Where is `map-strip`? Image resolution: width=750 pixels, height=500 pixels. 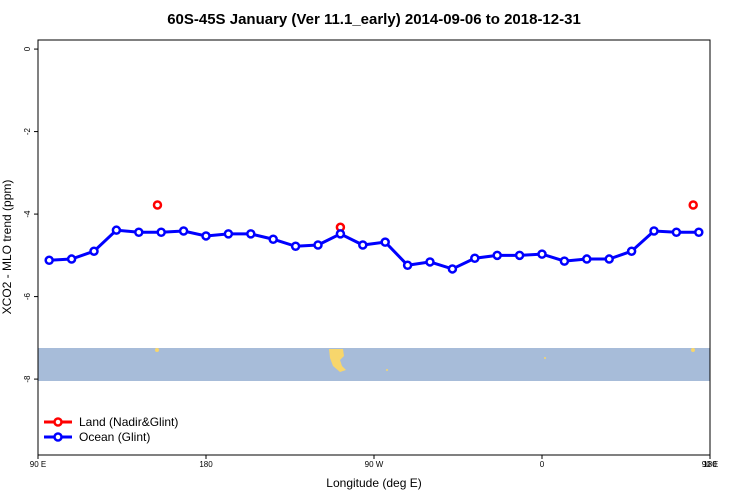
map-strip is located at coordinates (374, 364).